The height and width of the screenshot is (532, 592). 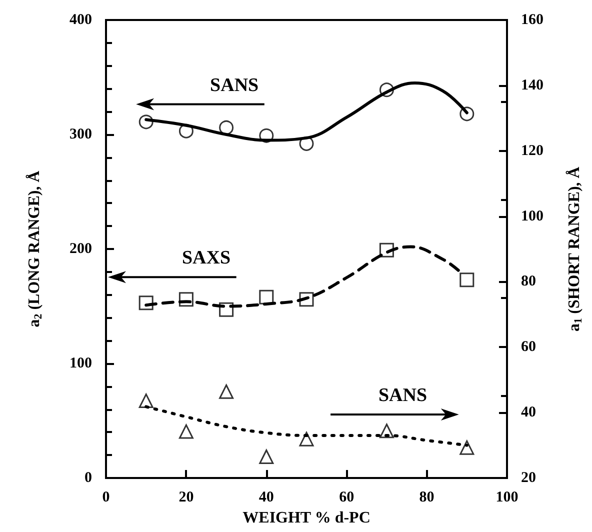 What do you see at coordinates (346, 498) in the screenshot?
I see `x-tick-label: 60` at bounding box center [346, 498].